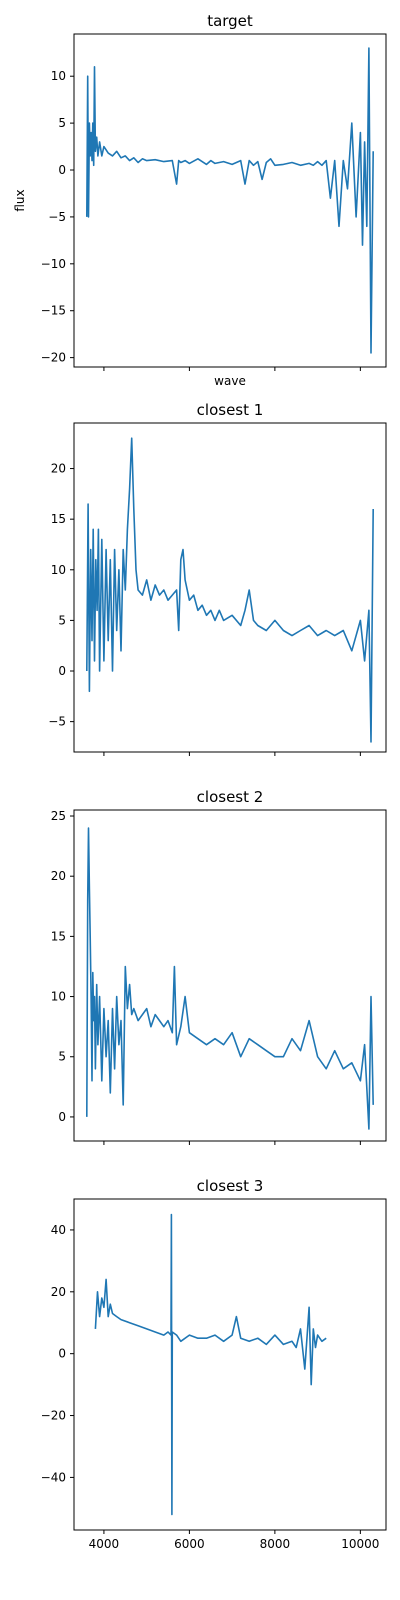 This screenshot has height=1600, width=400. Describe the element at coordinates (230, 1186) in the screenshot. I see `chart-title: closest 3` at that location.